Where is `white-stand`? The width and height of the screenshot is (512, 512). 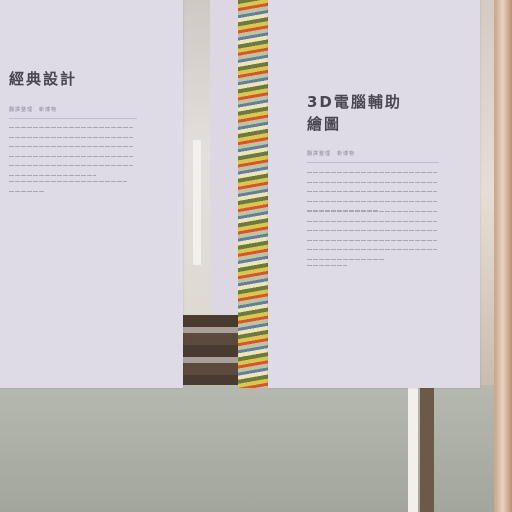 white-stand is located at coordinates (197, 202).